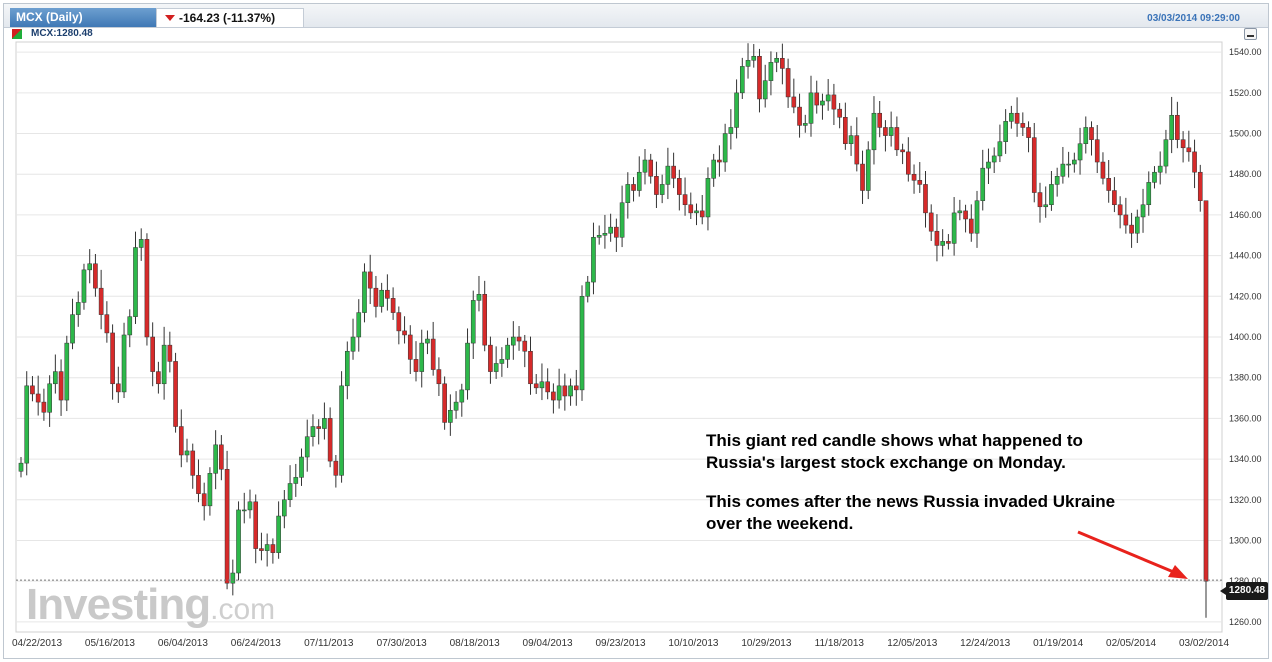  I want to click on y-tick-label: 1300.00, so click(1245, 540).